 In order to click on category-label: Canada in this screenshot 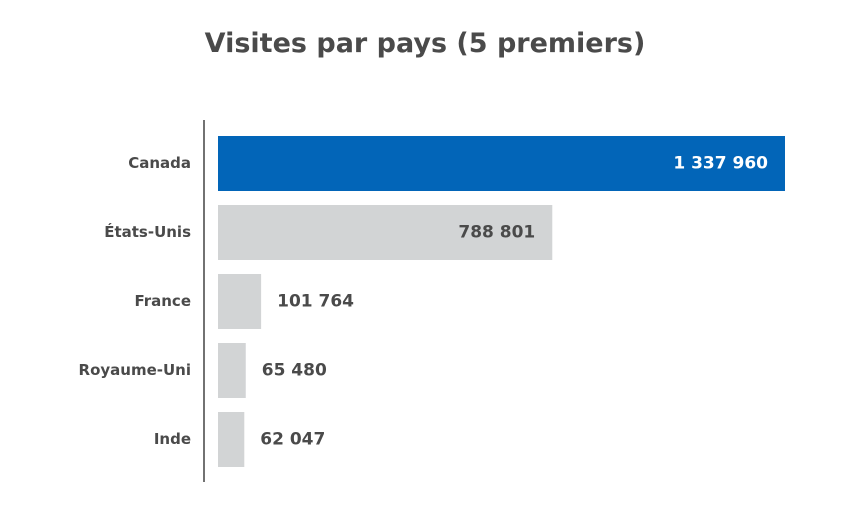, I will do `click(159, 163)`.